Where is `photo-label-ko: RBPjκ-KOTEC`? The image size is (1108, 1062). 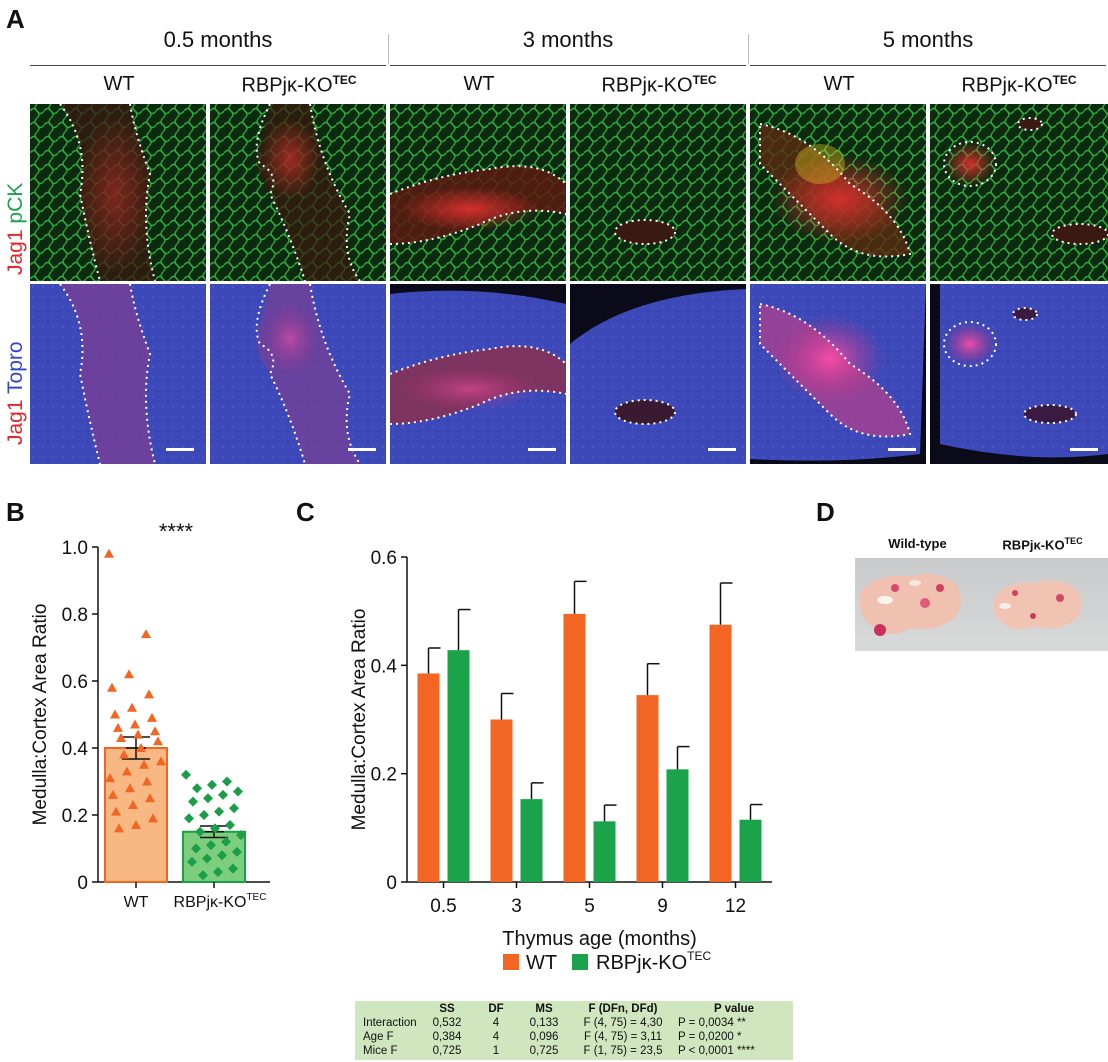
photo-label-ko: RBPjκ-KOTEC is located at coordinates (1042, 544).